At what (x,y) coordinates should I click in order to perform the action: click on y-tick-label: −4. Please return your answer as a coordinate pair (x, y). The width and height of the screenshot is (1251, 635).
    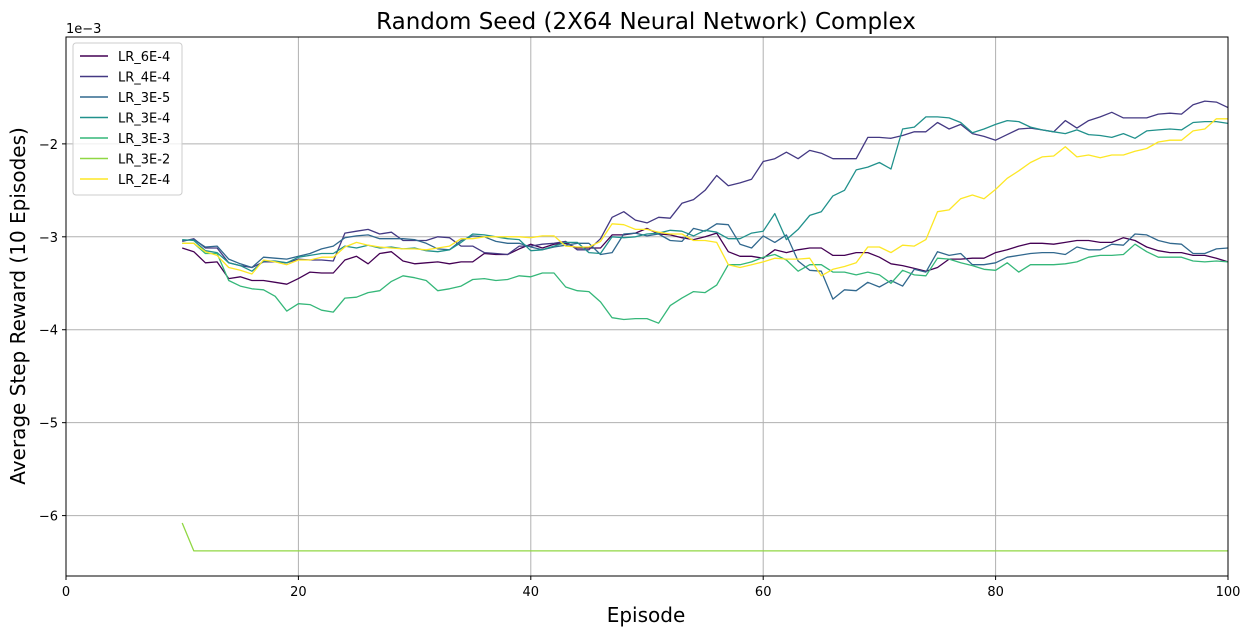
    Looking at the image, I should click on (48, 331).